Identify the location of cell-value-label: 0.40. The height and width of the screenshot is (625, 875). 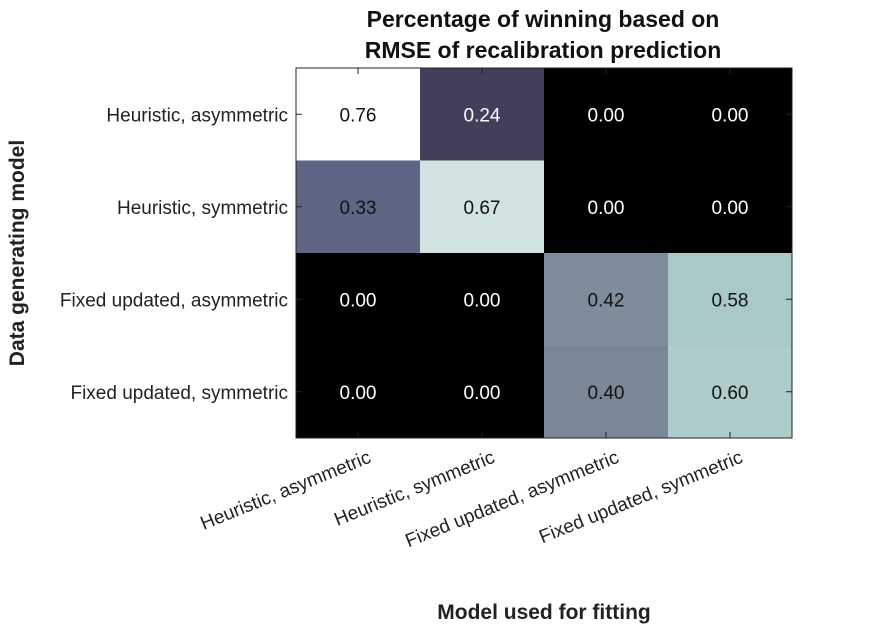
(606, 393).